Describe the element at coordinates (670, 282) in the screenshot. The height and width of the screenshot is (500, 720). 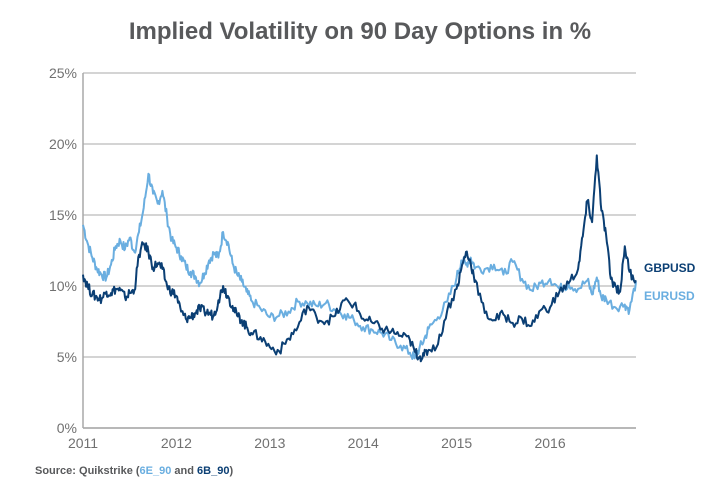
I see `legend: GBPUSD EURUSD` at that location.